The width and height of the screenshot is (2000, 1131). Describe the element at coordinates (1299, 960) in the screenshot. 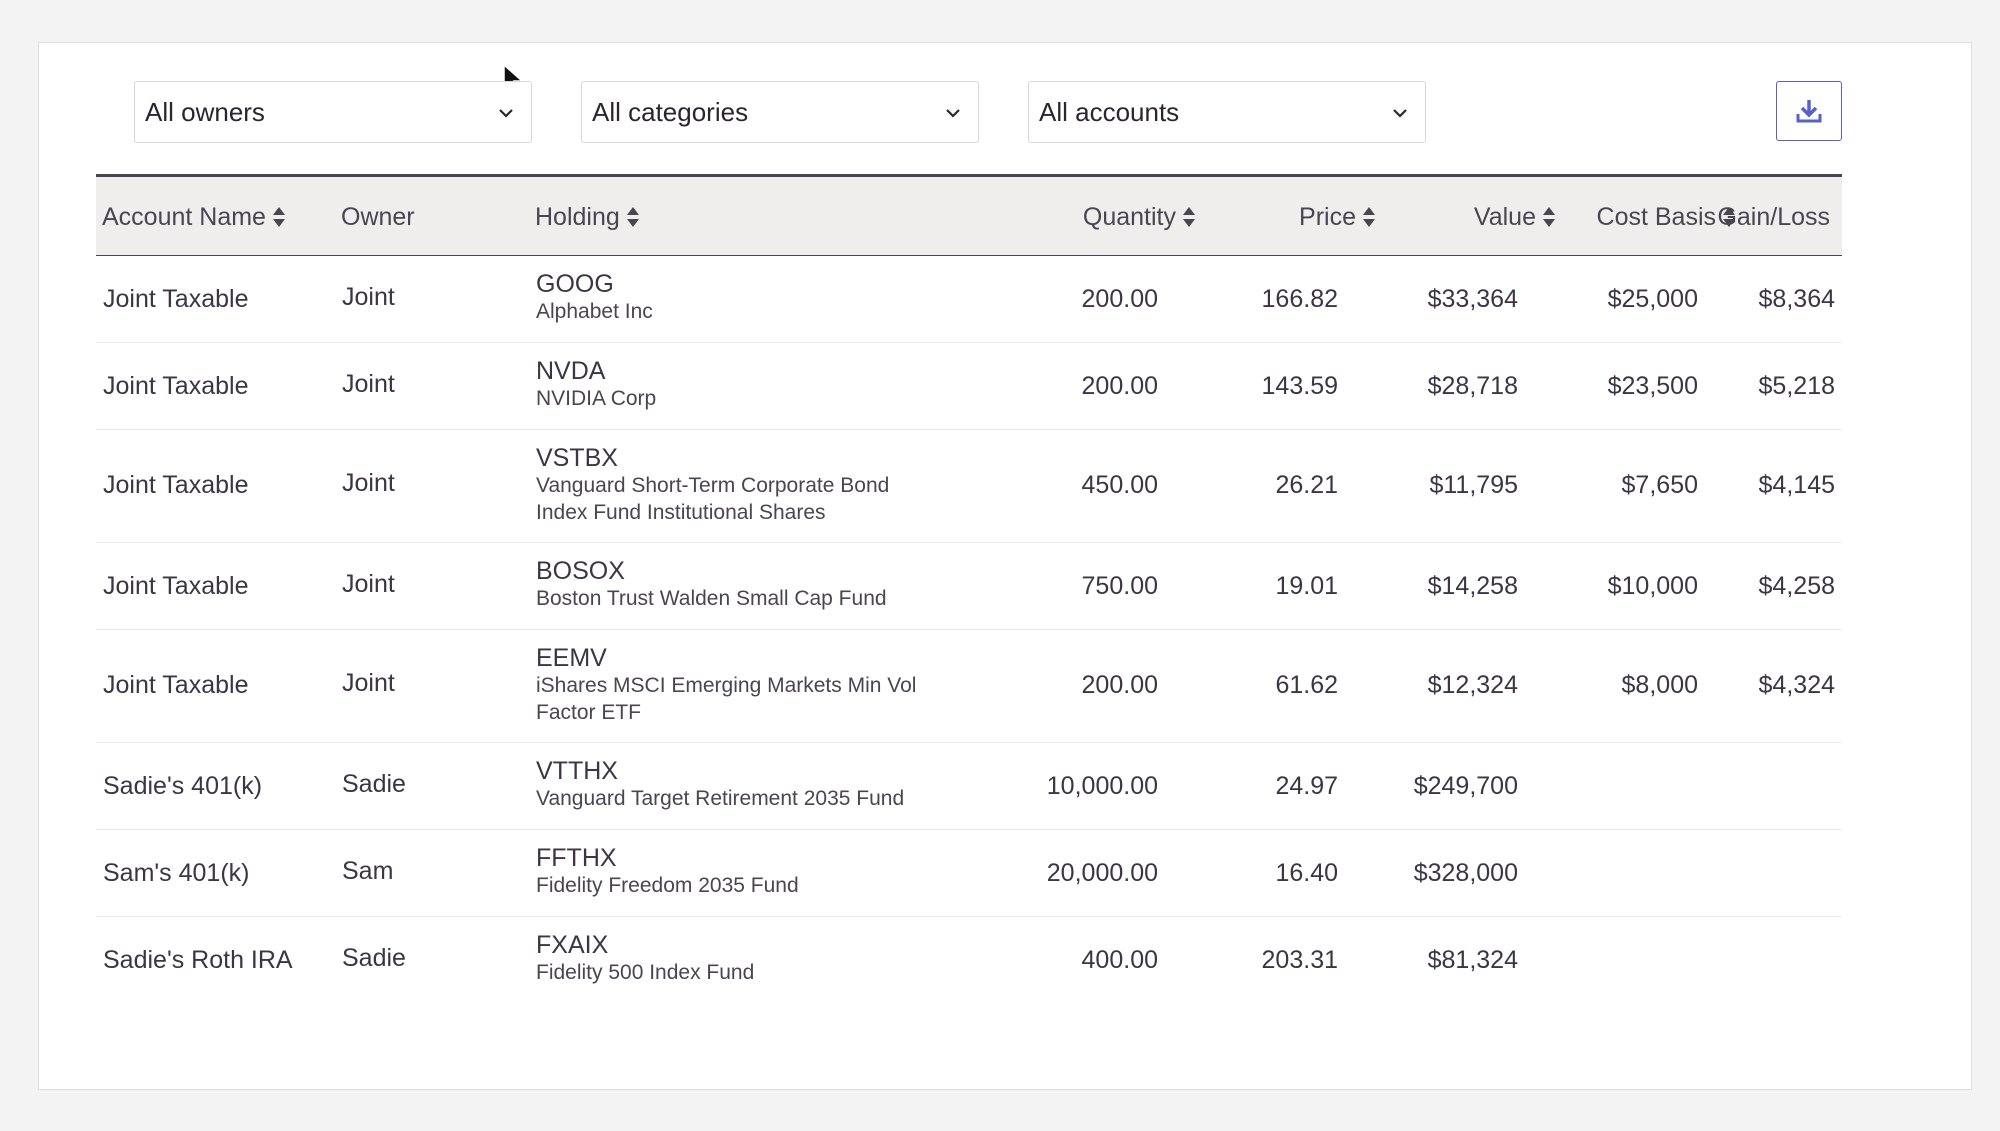

I see `price-cell: 203.31` at that location.